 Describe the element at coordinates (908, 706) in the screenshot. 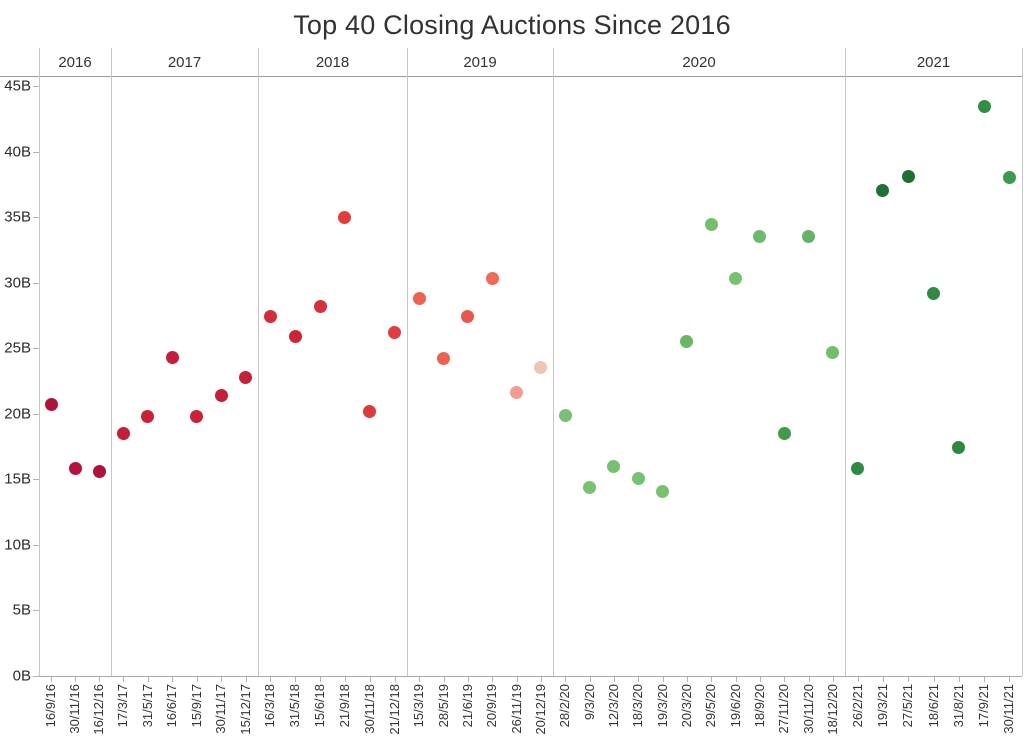

I see `x-axis-label: 27/5/21` at that location.